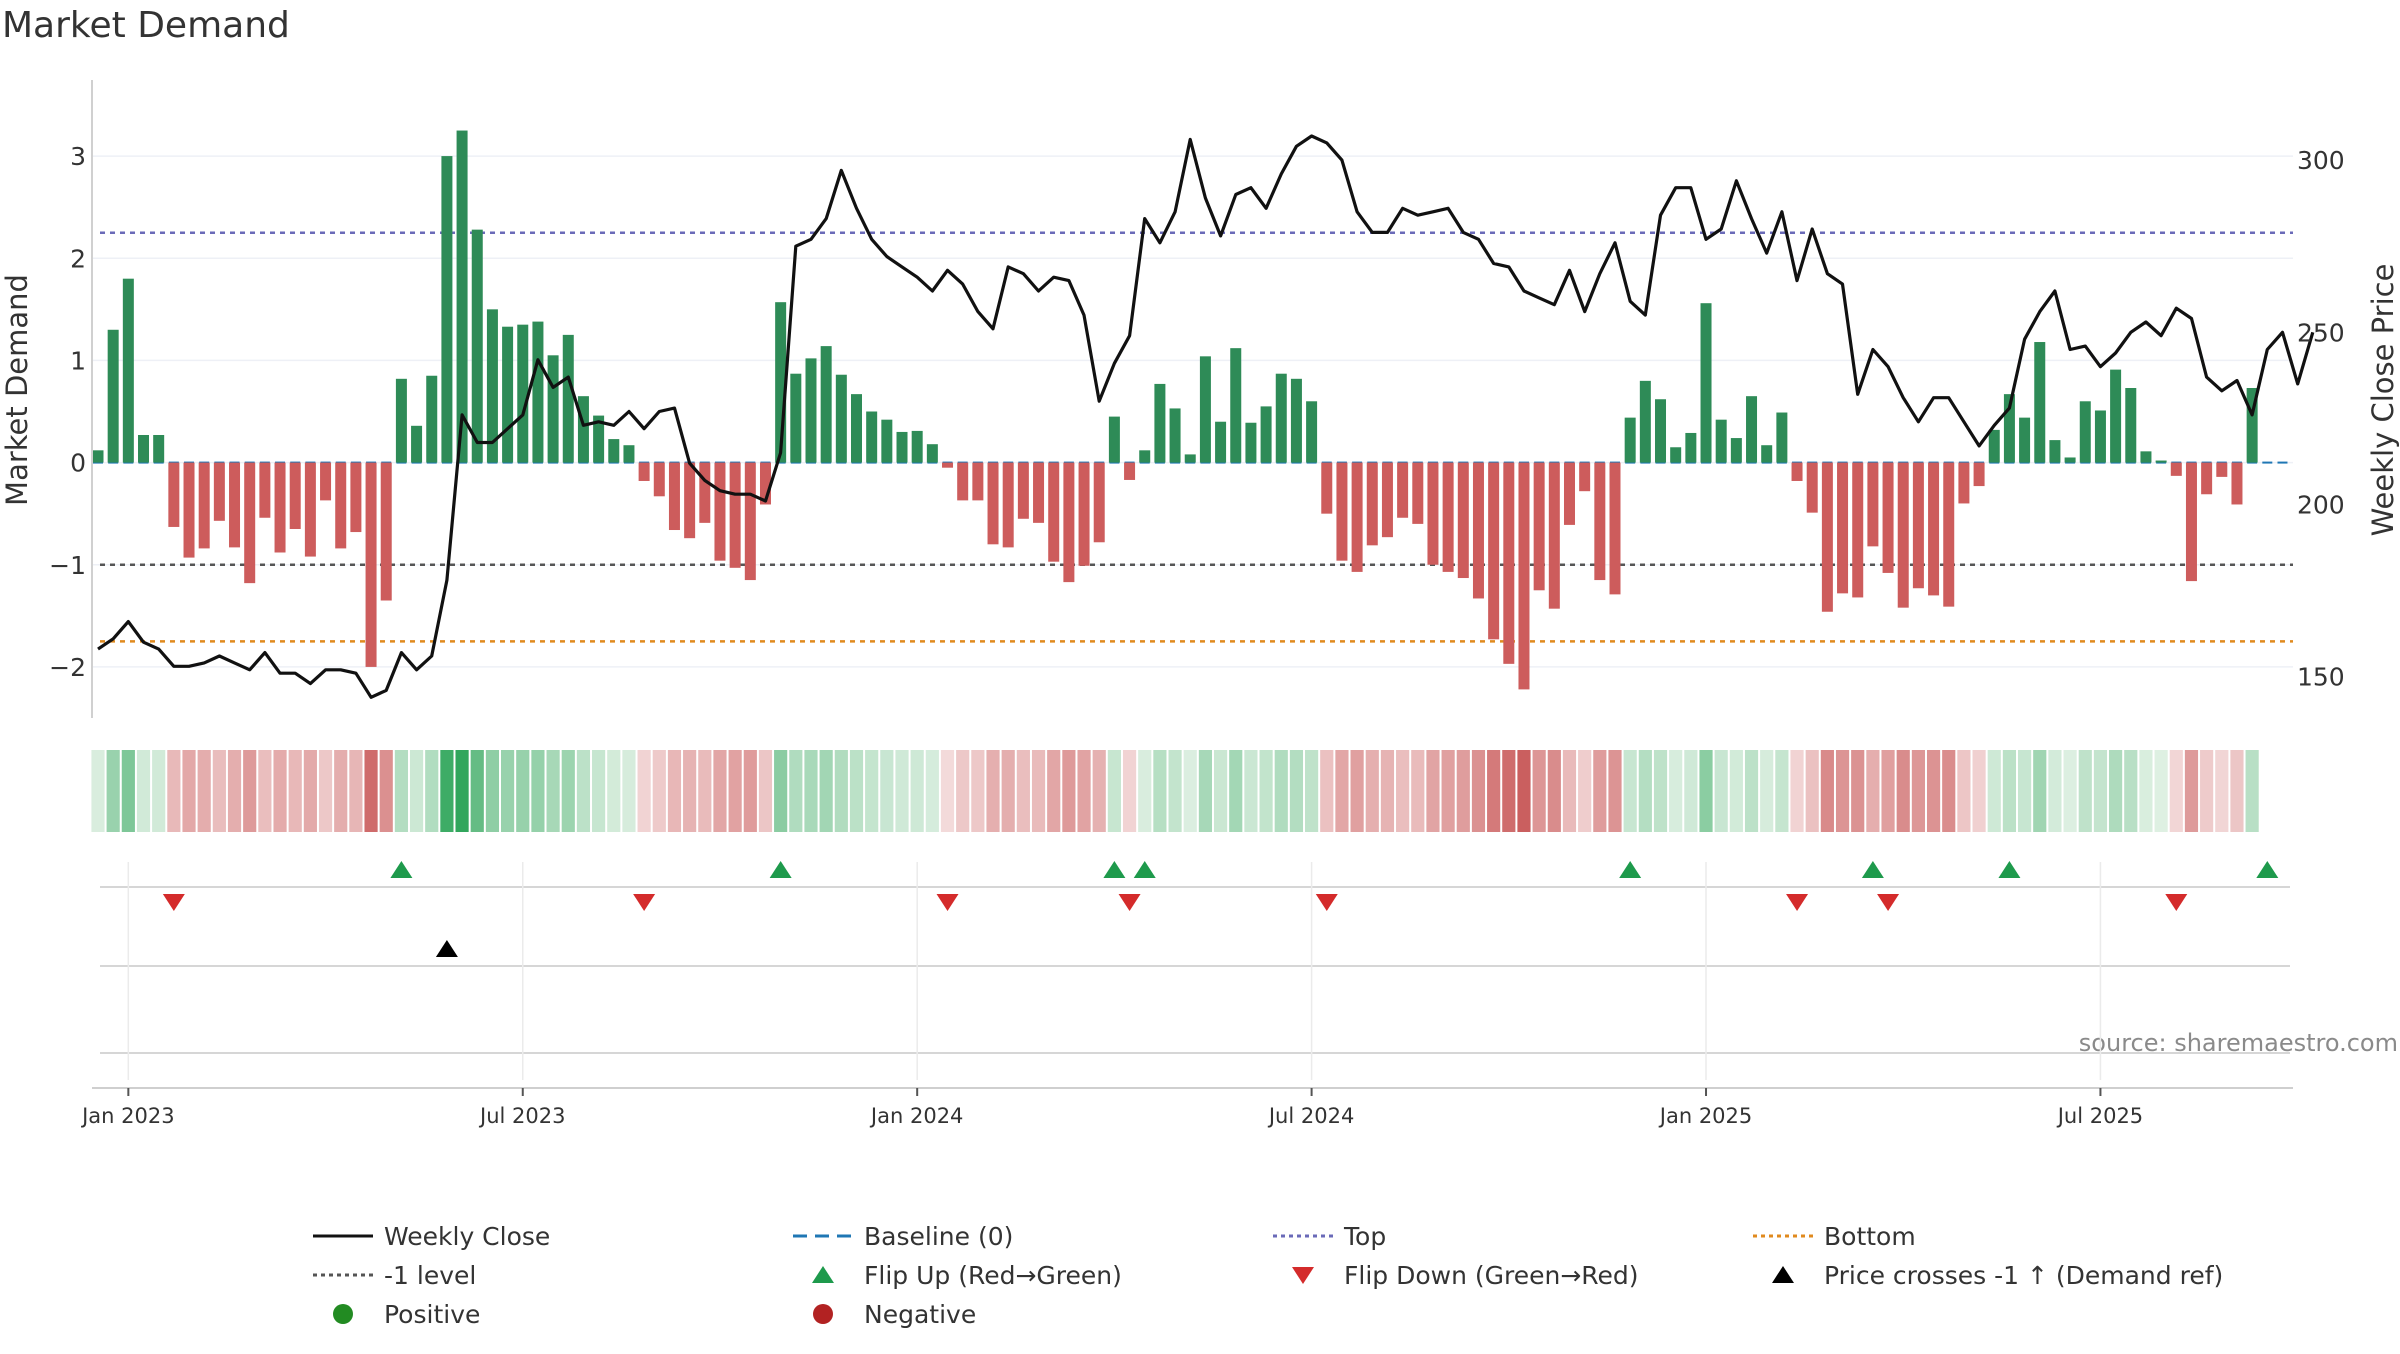  Describe the element at coordinates (1310, 1116) in the screenshot. I see `x-tick-label: Jul 2024` at that location.